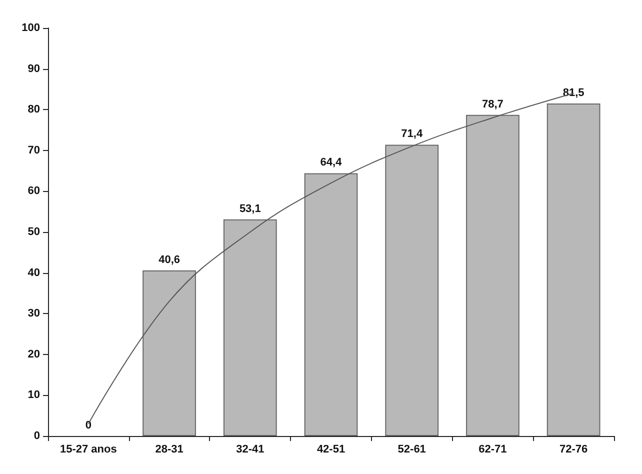  What do you see at coordinates (412, 450) in the screenshot?
I see `x-tick-label: 52-61` at bounding box center [412, 450].